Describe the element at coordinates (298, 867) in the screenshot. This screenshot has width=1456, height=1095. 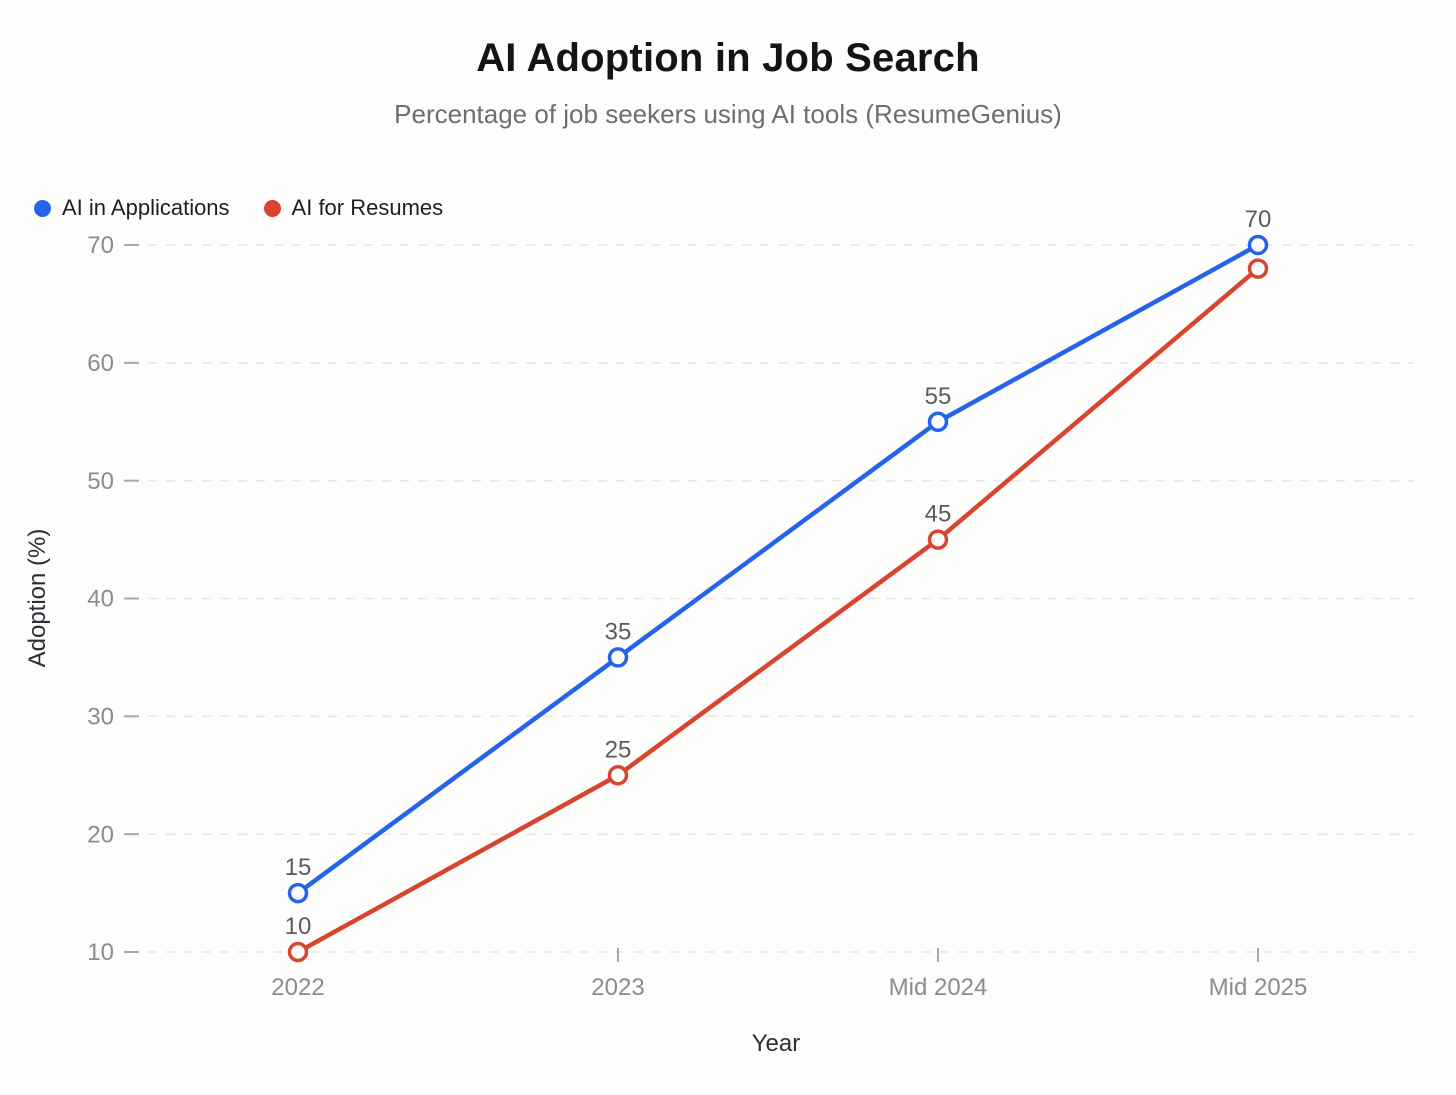
I see `data-point-label: 15` at that location.